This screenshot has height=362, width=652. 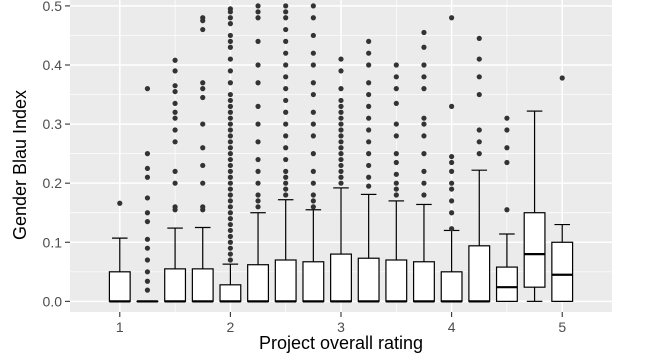 I want to click on x-tick-label: 3, so click(x=341, y=327).